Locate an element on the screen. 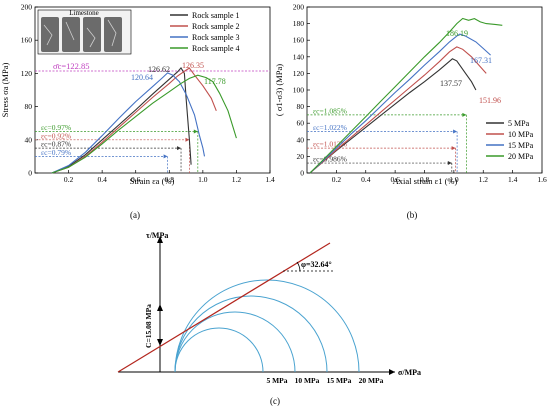  inset-label: Limestone is located at coordinates (84, 13).